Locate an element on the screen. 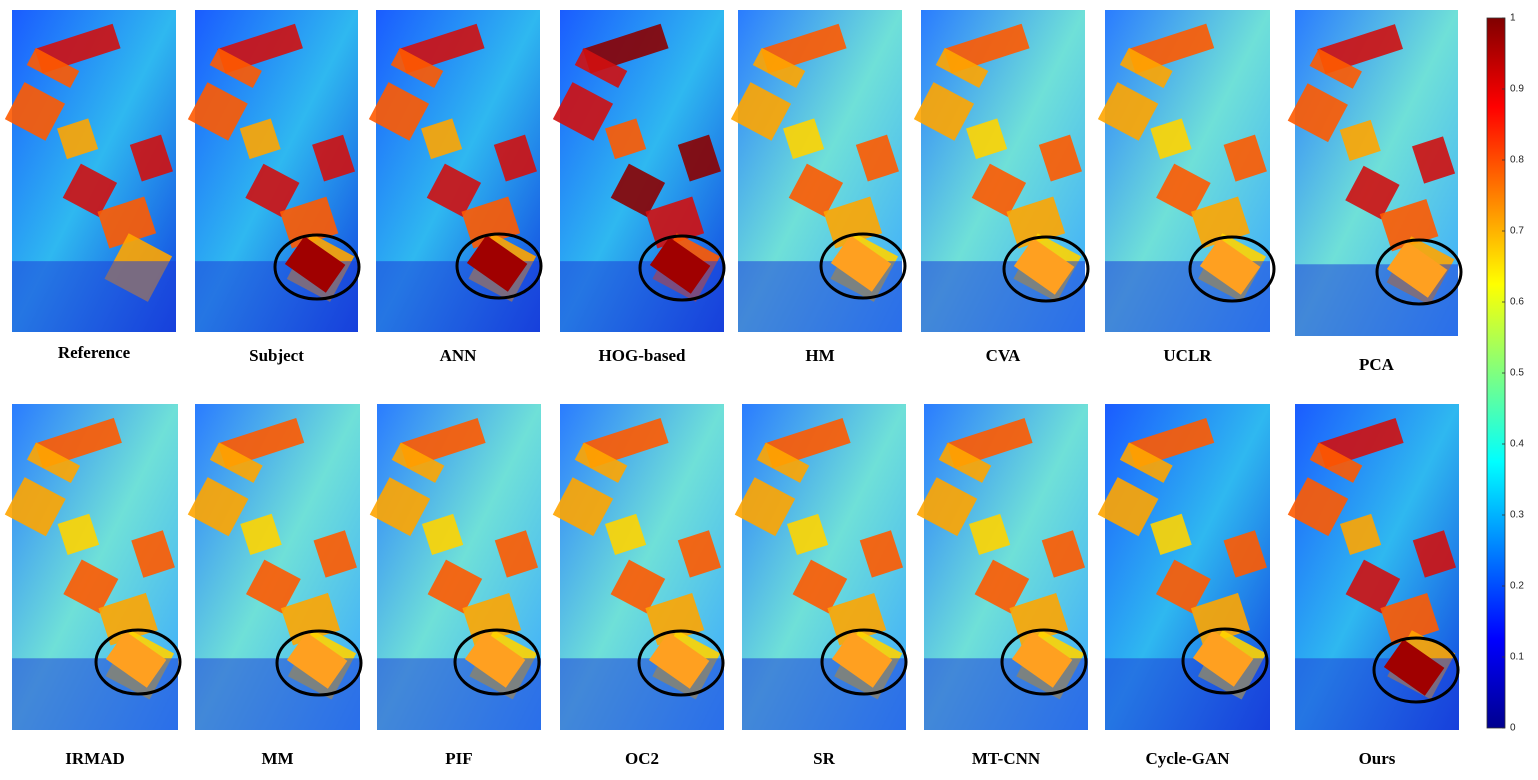 The image size is (1538, 780). panel-label: SR is located at coordinates (824, 758).